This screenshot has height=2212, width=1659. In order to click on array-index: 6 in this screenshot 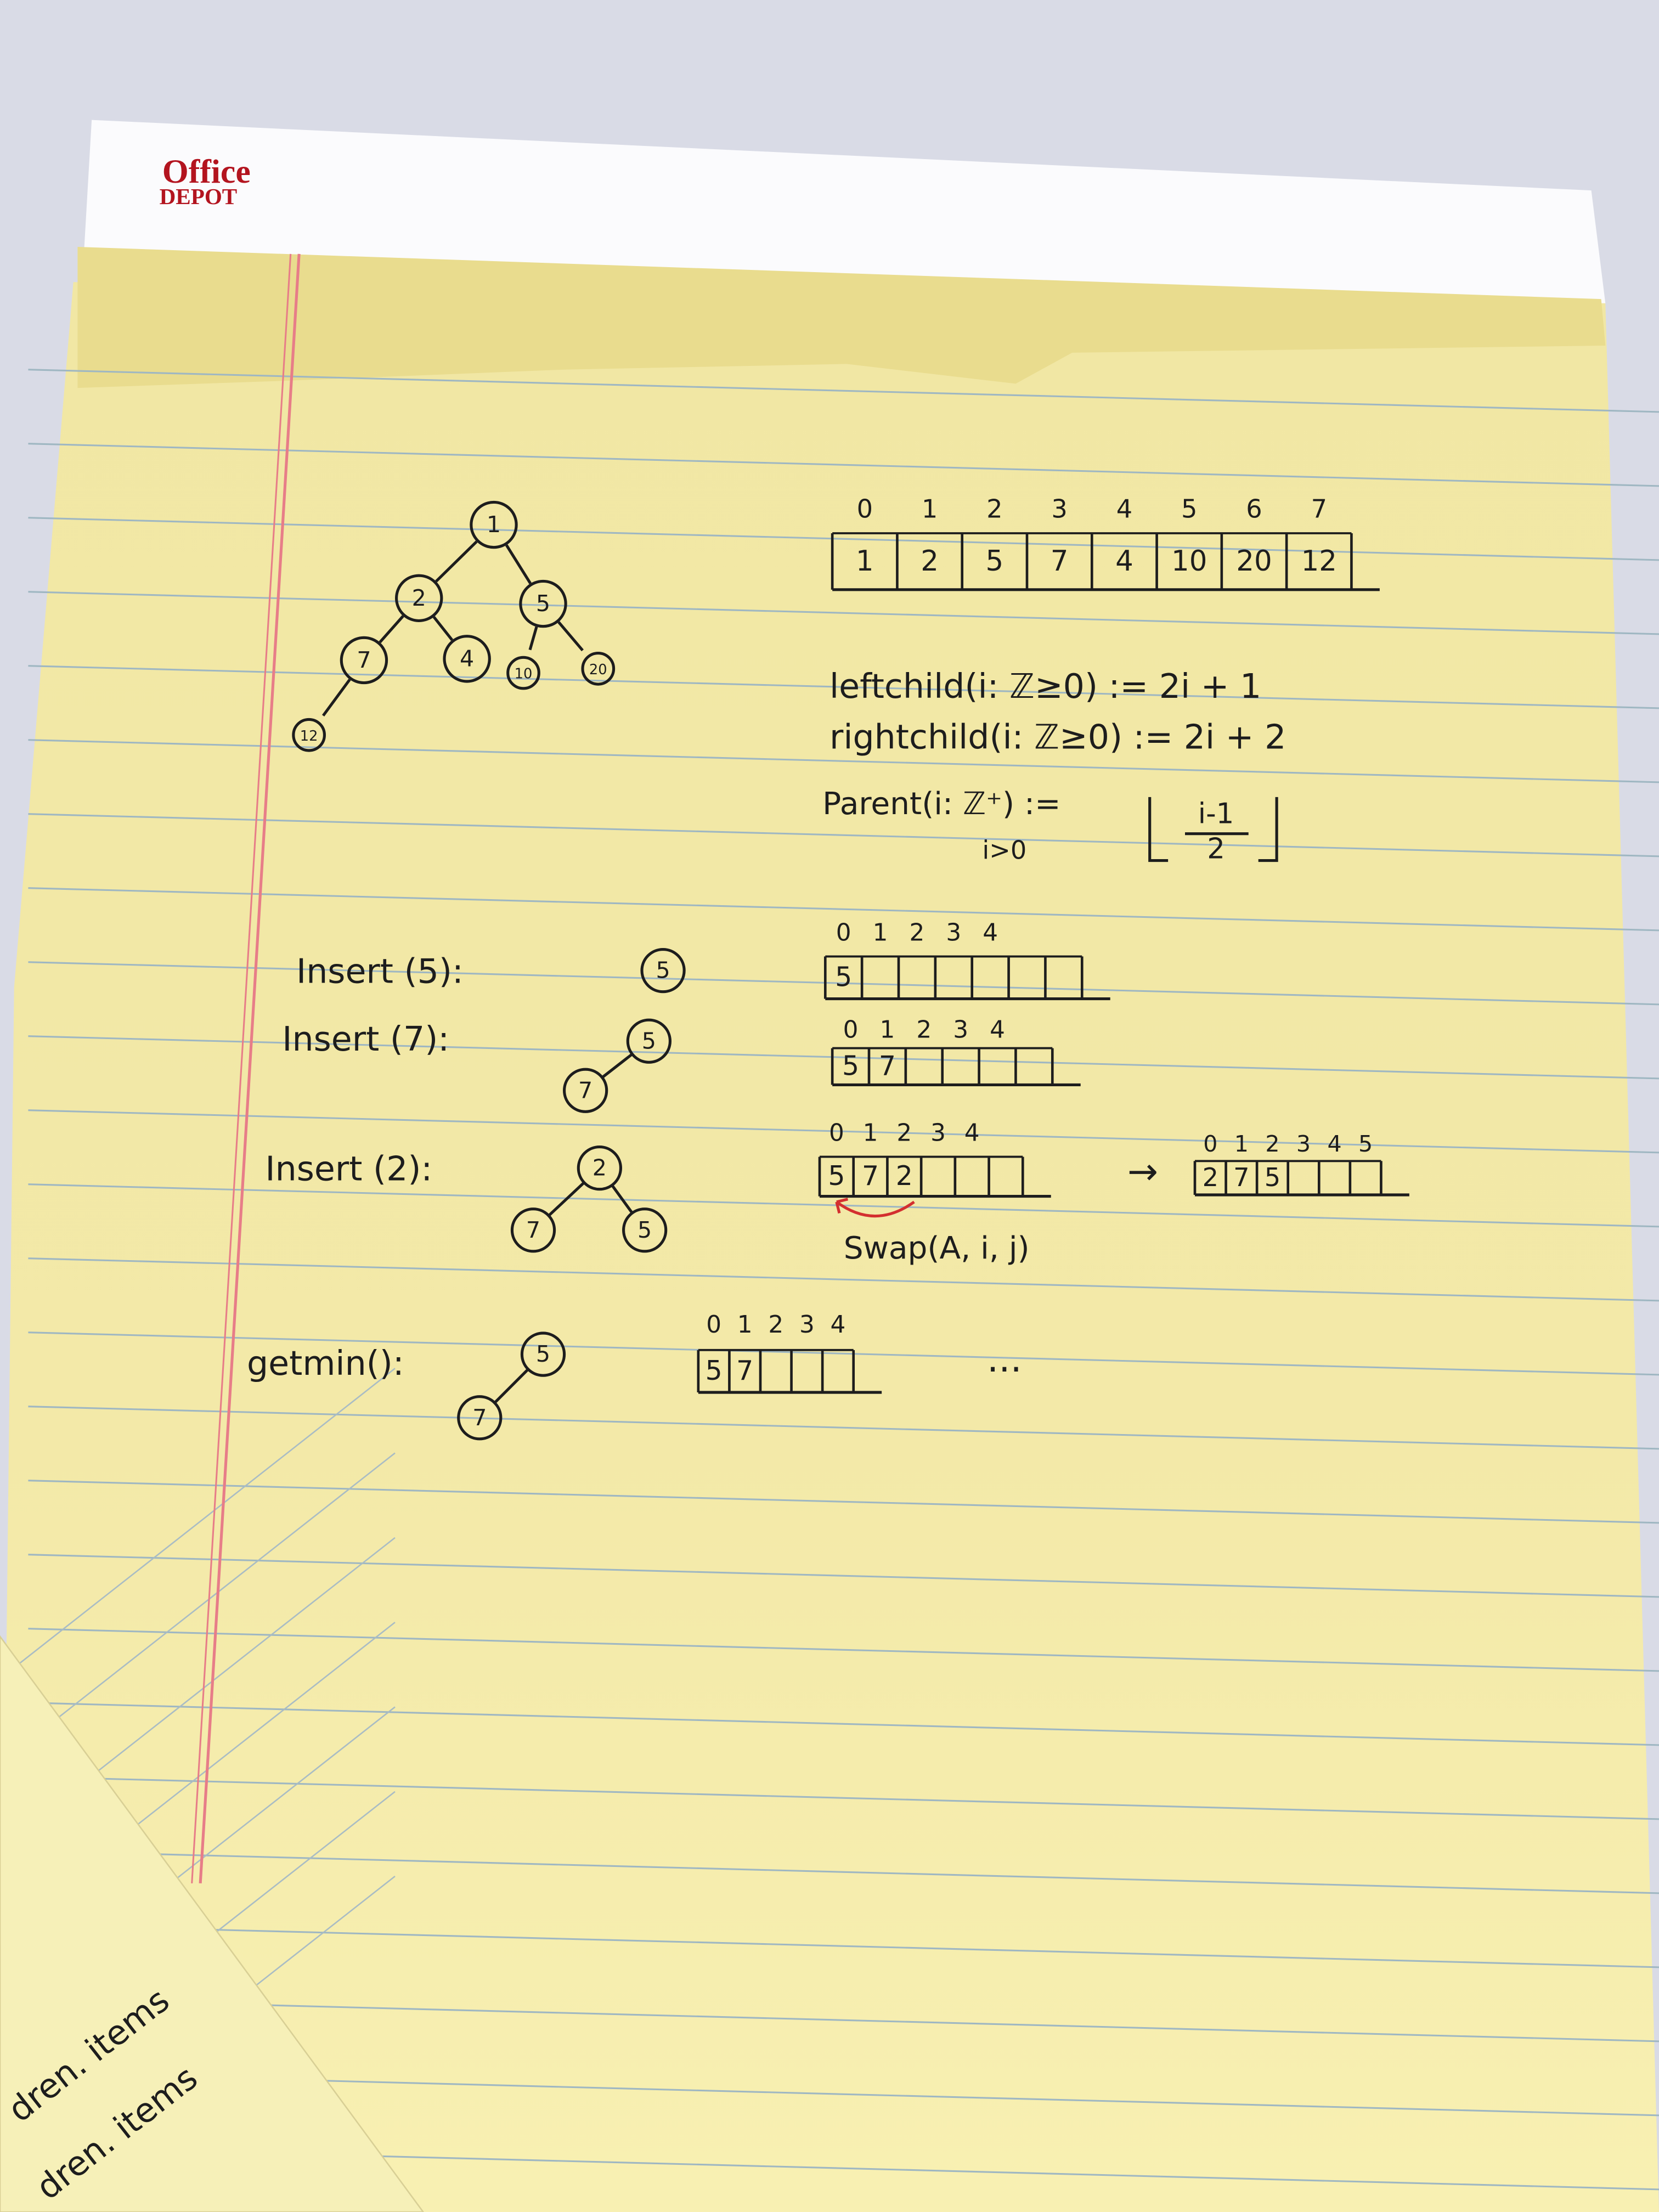, I will do `click(1254, 509)`.